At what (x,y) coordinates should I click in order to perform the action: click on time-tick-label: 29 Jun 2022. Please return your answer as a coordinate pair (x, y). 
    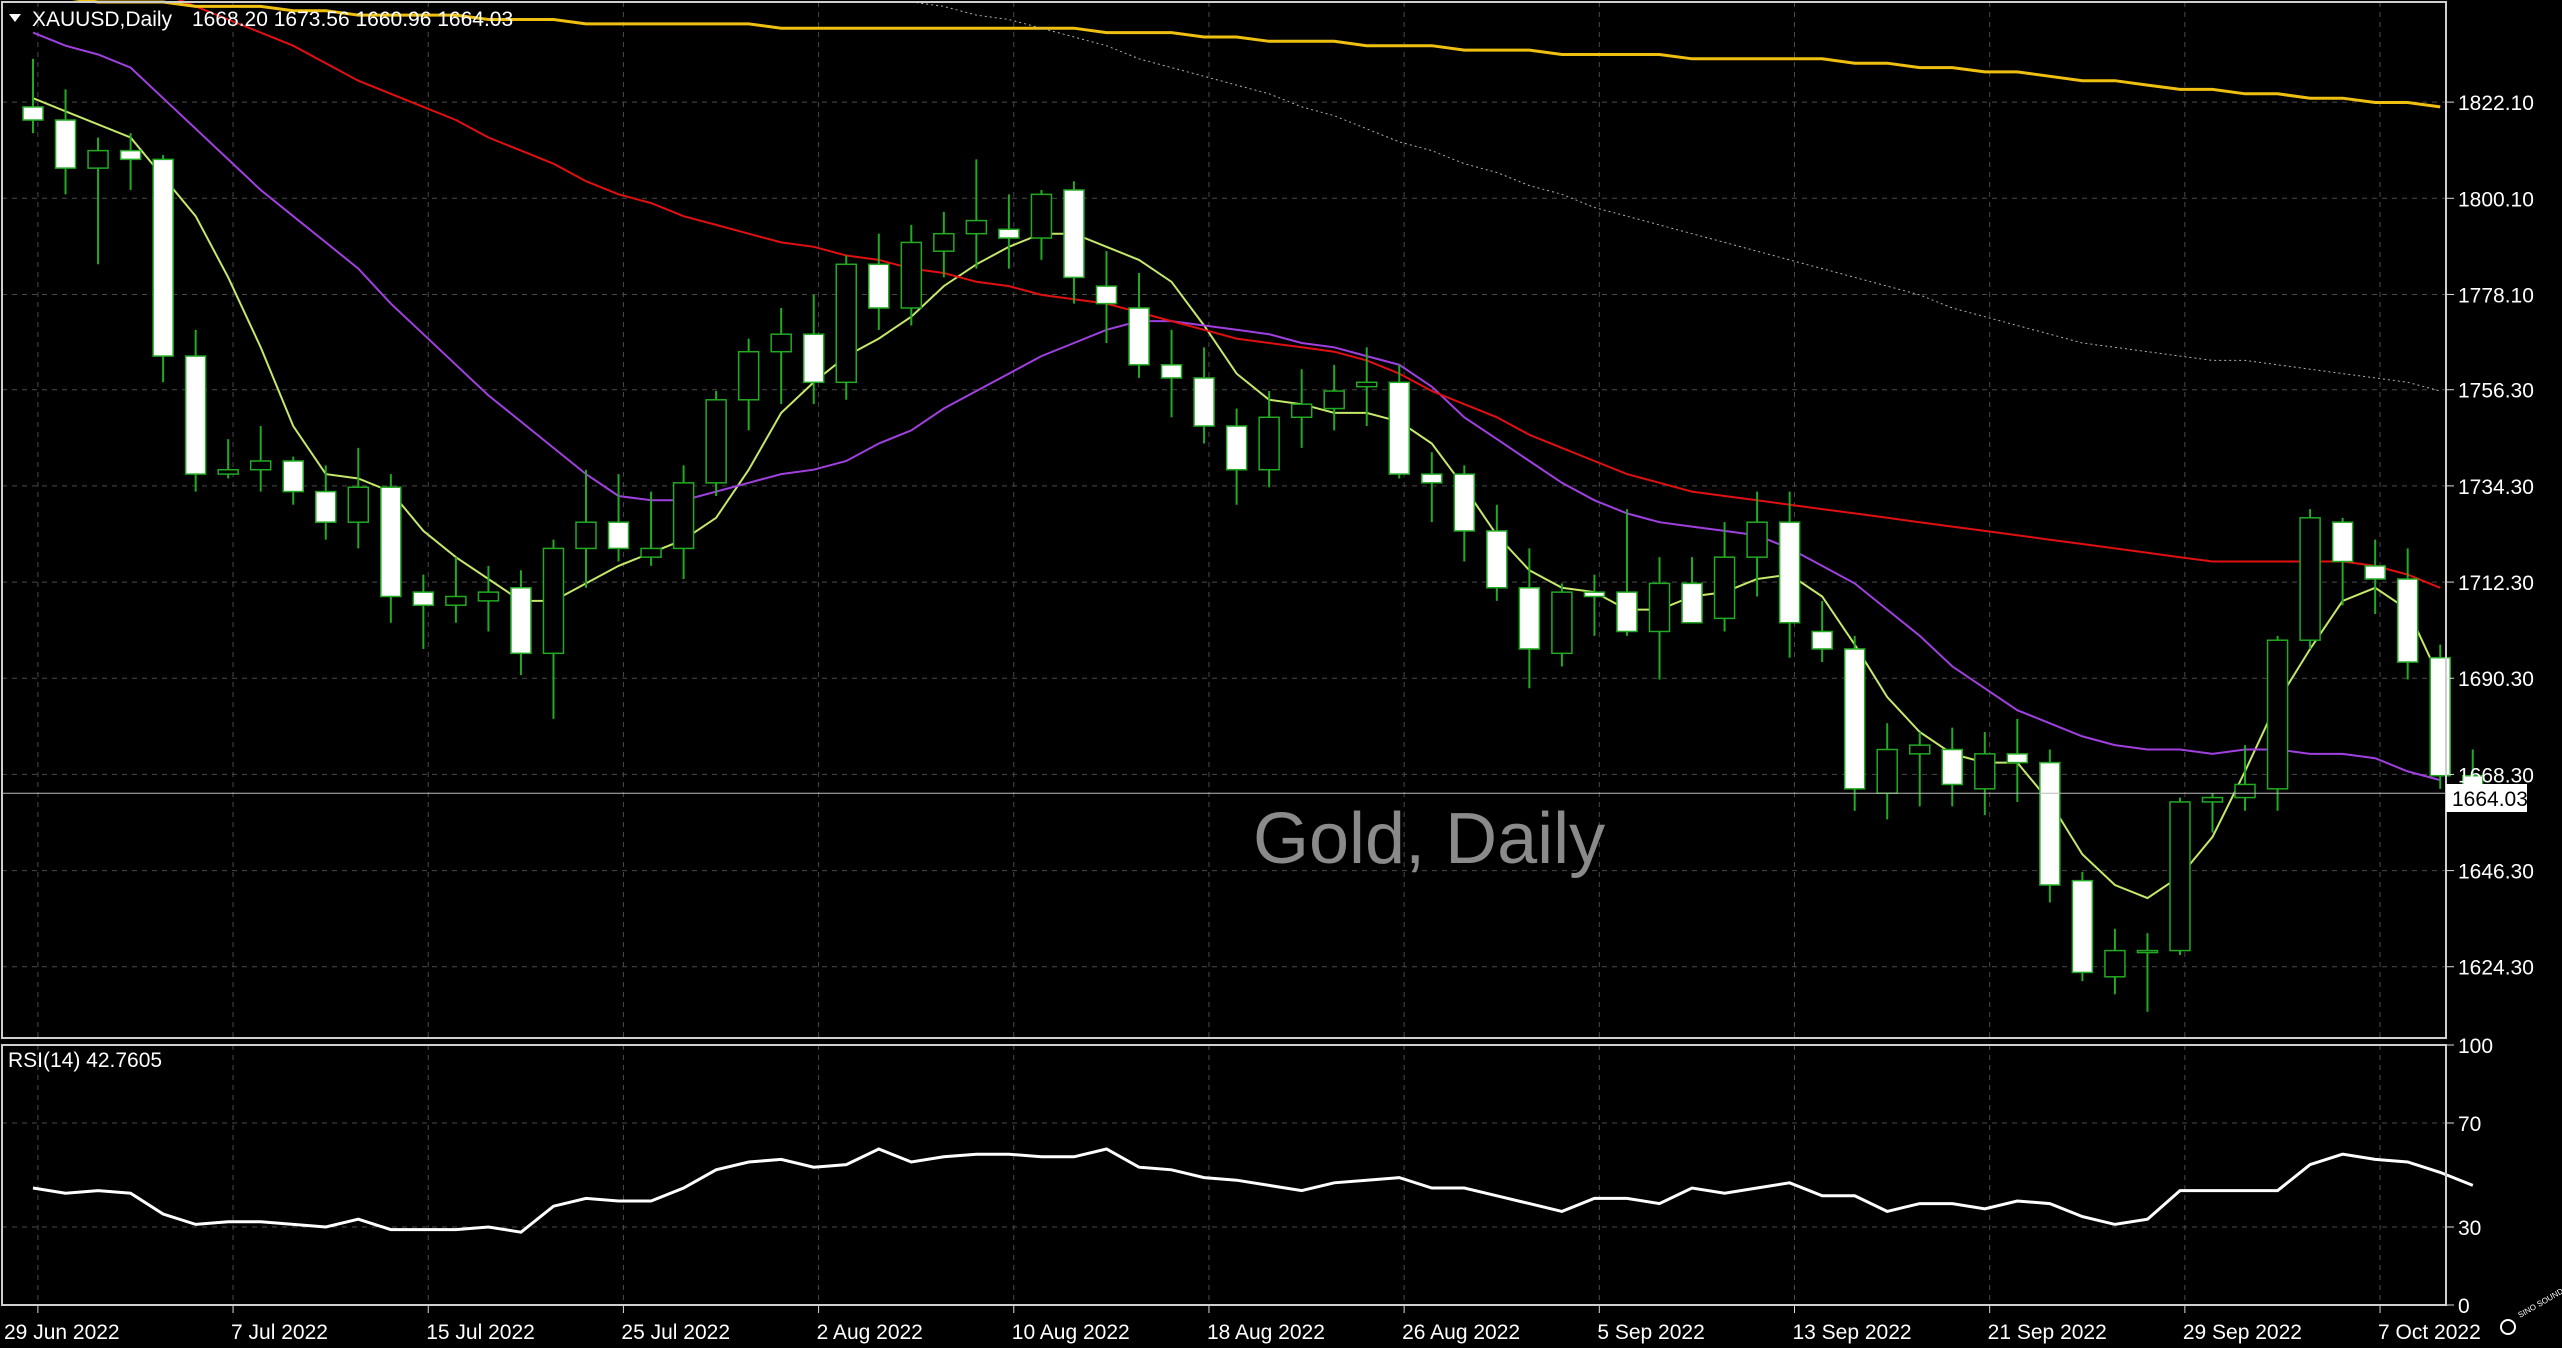
    Looking at the image, I should click on (62, 1332).